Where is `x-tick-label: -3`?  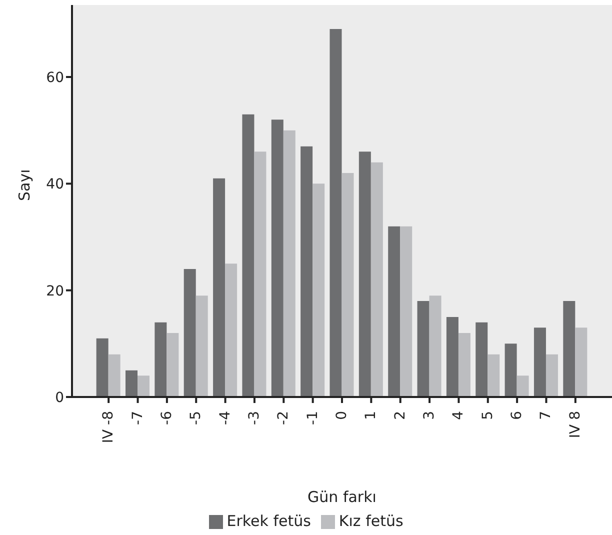
x-tick-label: -3 is located at coordinates (254, 418).